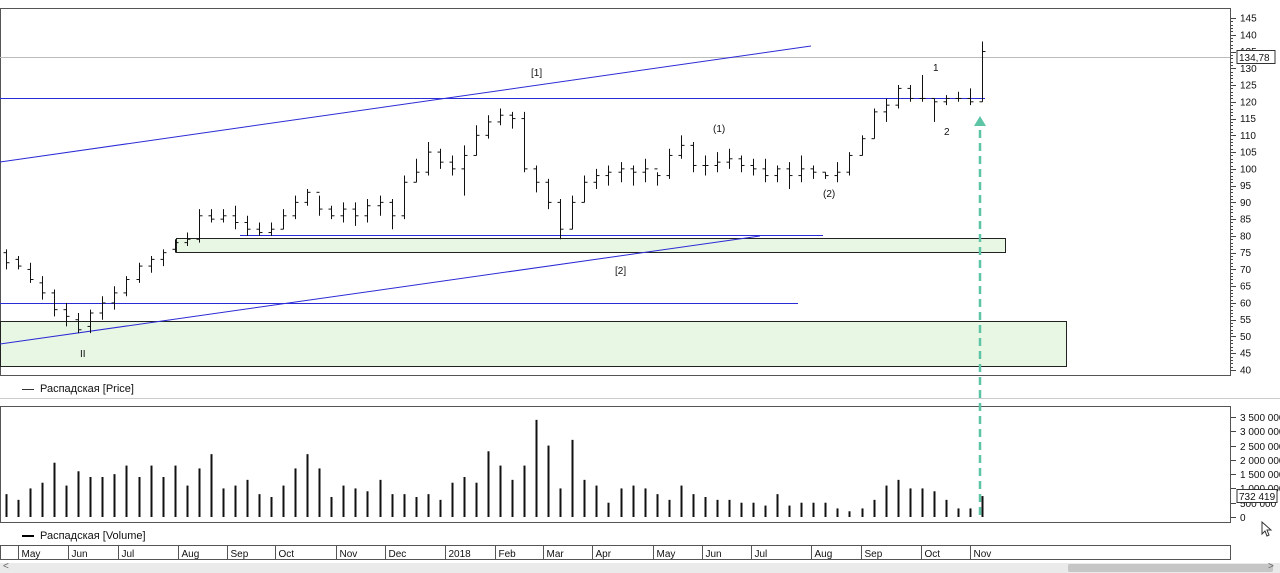 This screenshot has height=573, width=1280. I want to click on volume-tick-label: 500 000, so click(1258, 504).